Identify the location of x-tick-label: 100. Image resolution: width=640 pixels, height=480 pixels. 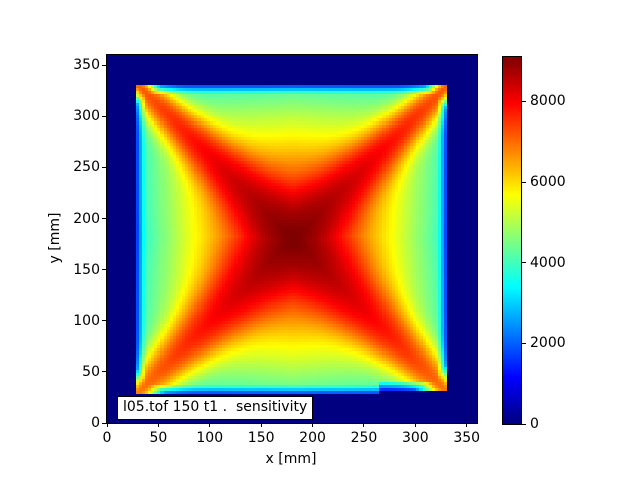
(210, 438).